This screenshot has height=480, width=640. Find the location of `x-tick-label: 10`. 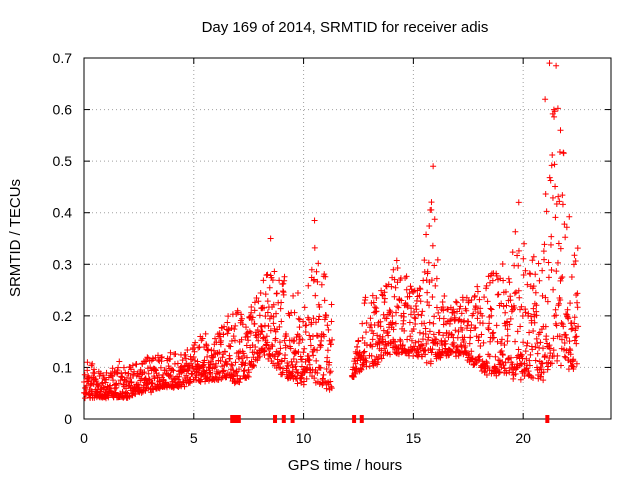

x-tick-label: 10 is located at coordinates (304, 438).